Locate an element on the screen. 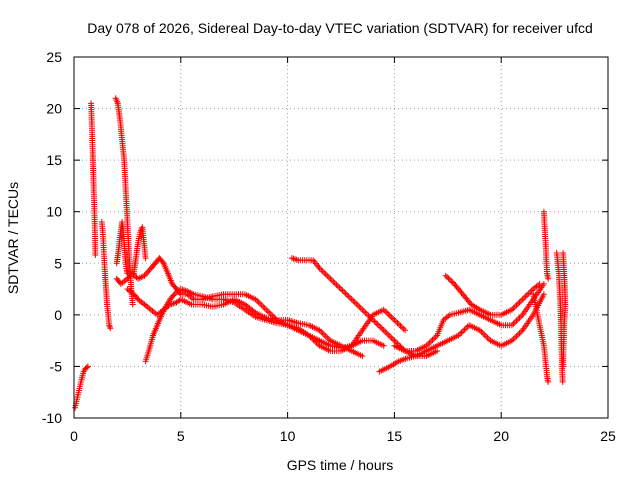 The image size is (640, 480). data-point-track-d is located at coordinates (132, 304).